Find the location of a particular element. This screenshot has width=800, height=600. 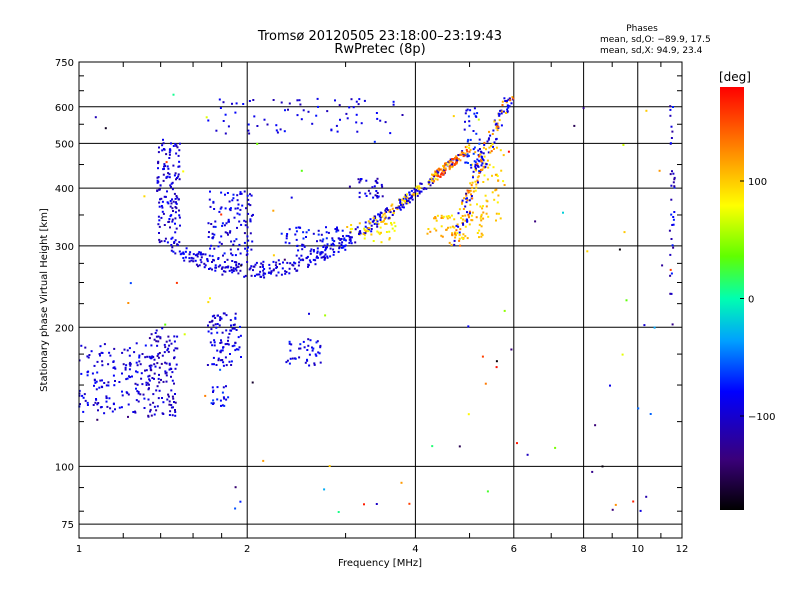

phases-x-stats: mean, sd,X: 94.9, 23.4 is located at coordinates (651, 51).